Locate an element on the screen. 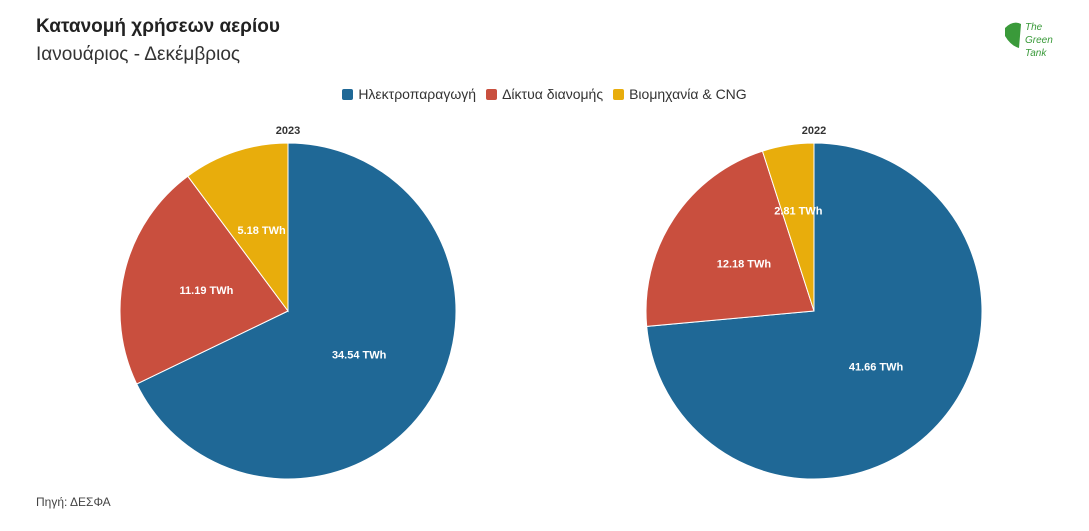  data-label: 5.18 TWh is located at coordinates (261, 231).